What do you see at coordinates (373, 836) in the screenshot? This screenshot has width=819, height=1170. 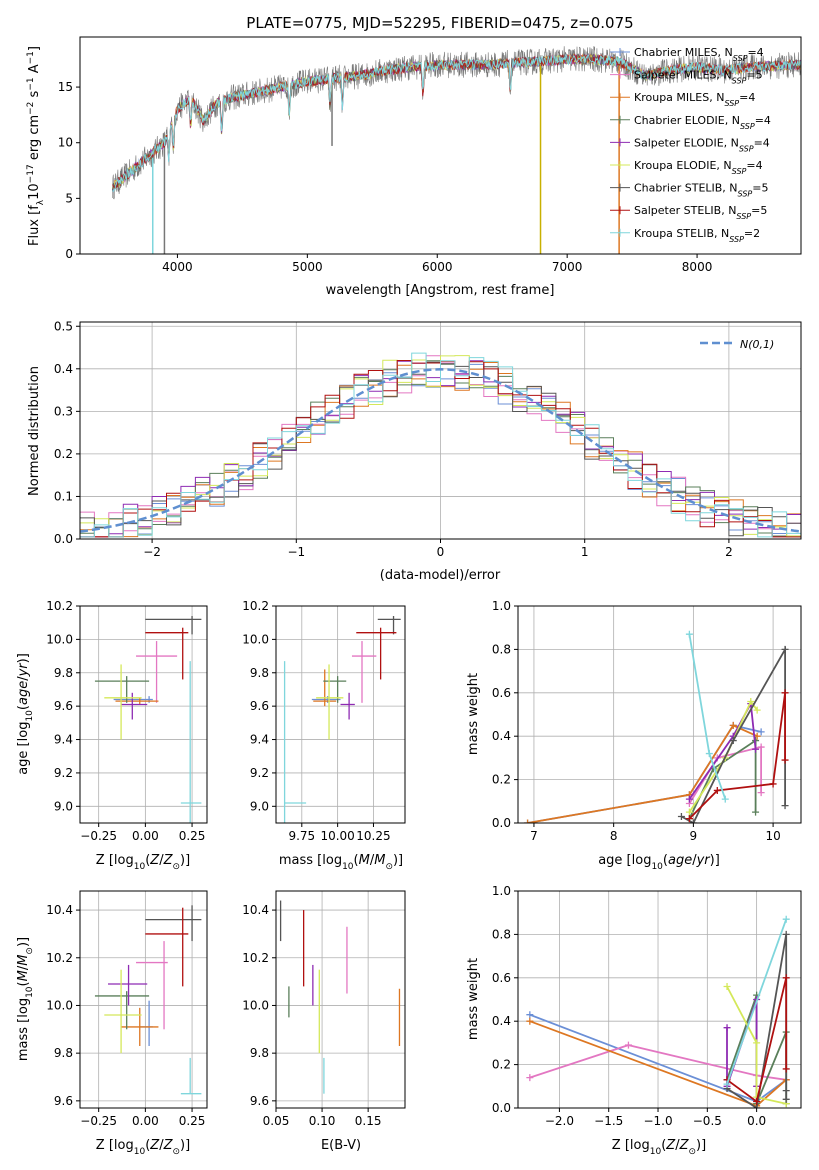 I see `x-tick-label: 10.25` at bounding box center [373, 836].